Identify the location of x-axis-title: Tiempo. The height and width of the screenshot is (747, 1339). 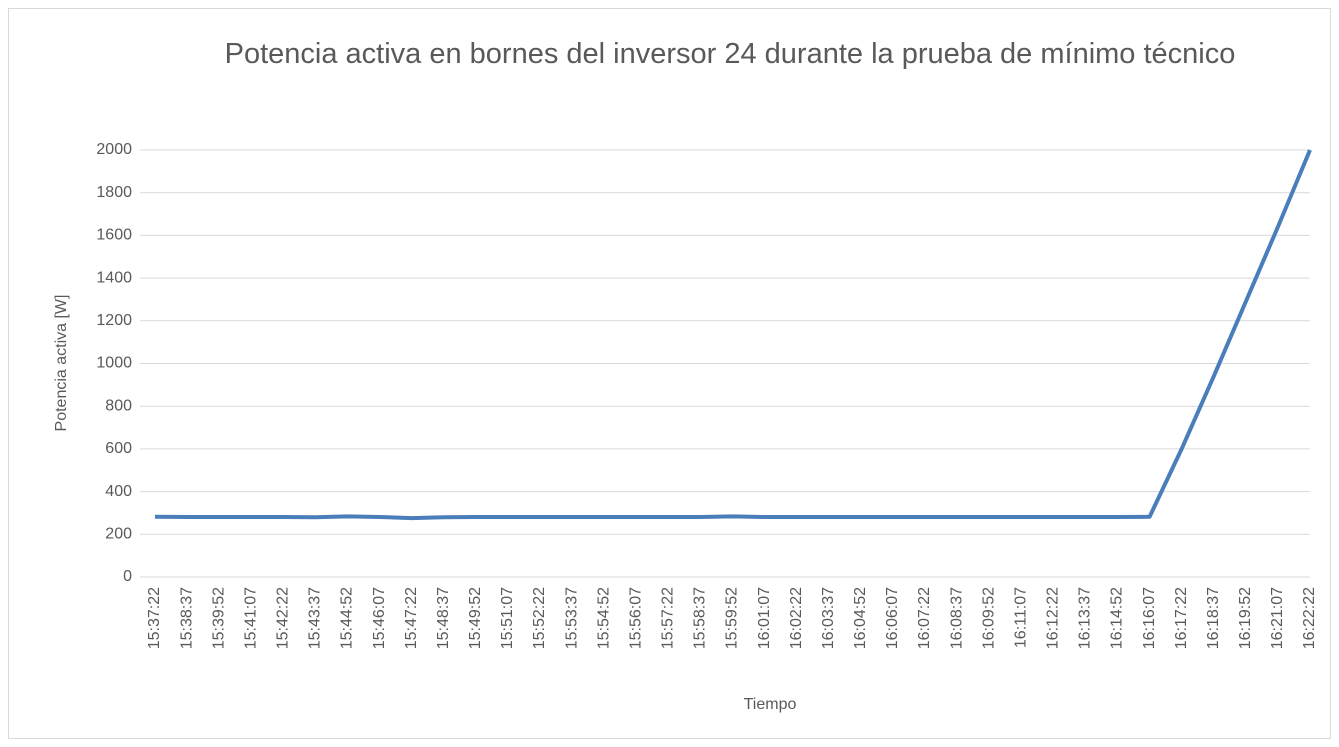
(770, 704).